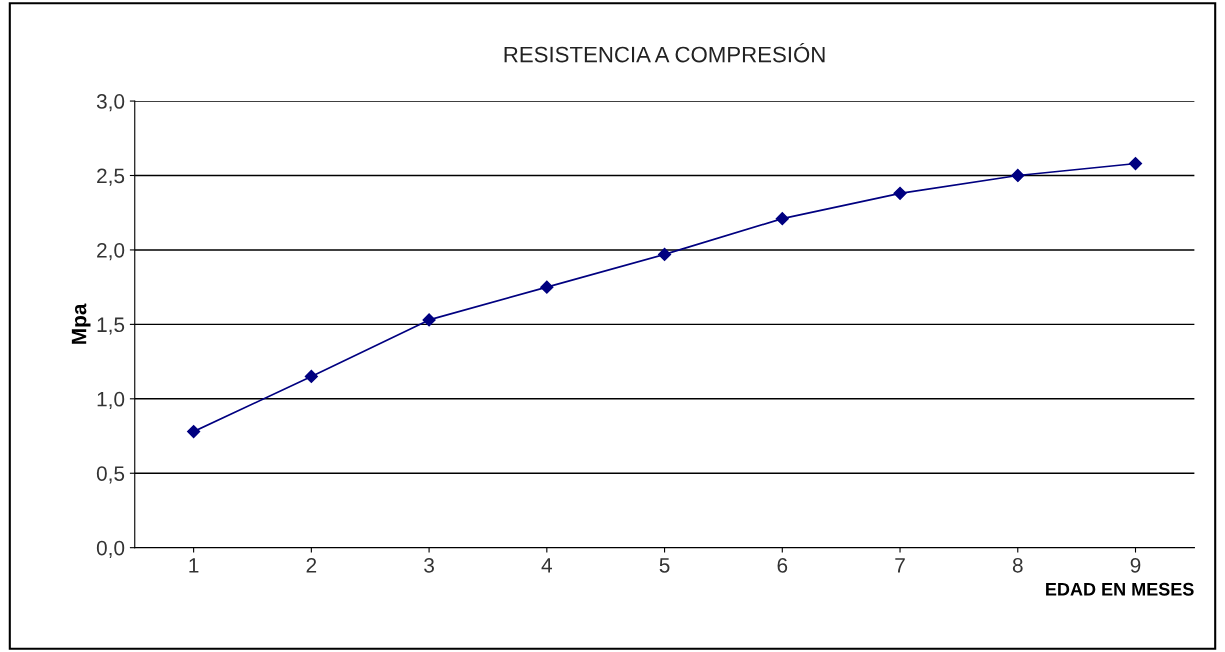 This screenshot has width=1225, height=652. I want to click on chart-title: RESISTENCIA A COMPRESIÓN, so click(664, 52).